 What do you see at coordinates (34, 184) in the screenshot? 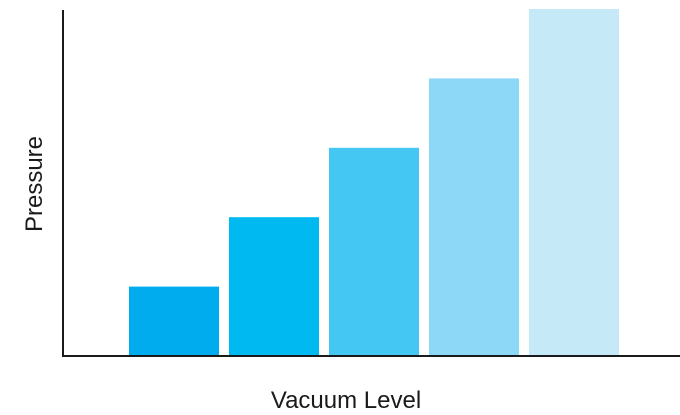
I see `y-axis-title: Pressure` at bounding box center [34, 184].